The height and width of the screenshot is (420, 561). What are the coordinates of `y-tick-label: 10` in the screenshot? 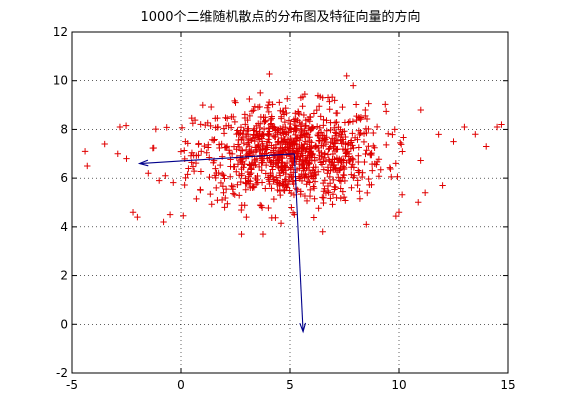 It's located at (60, 81).